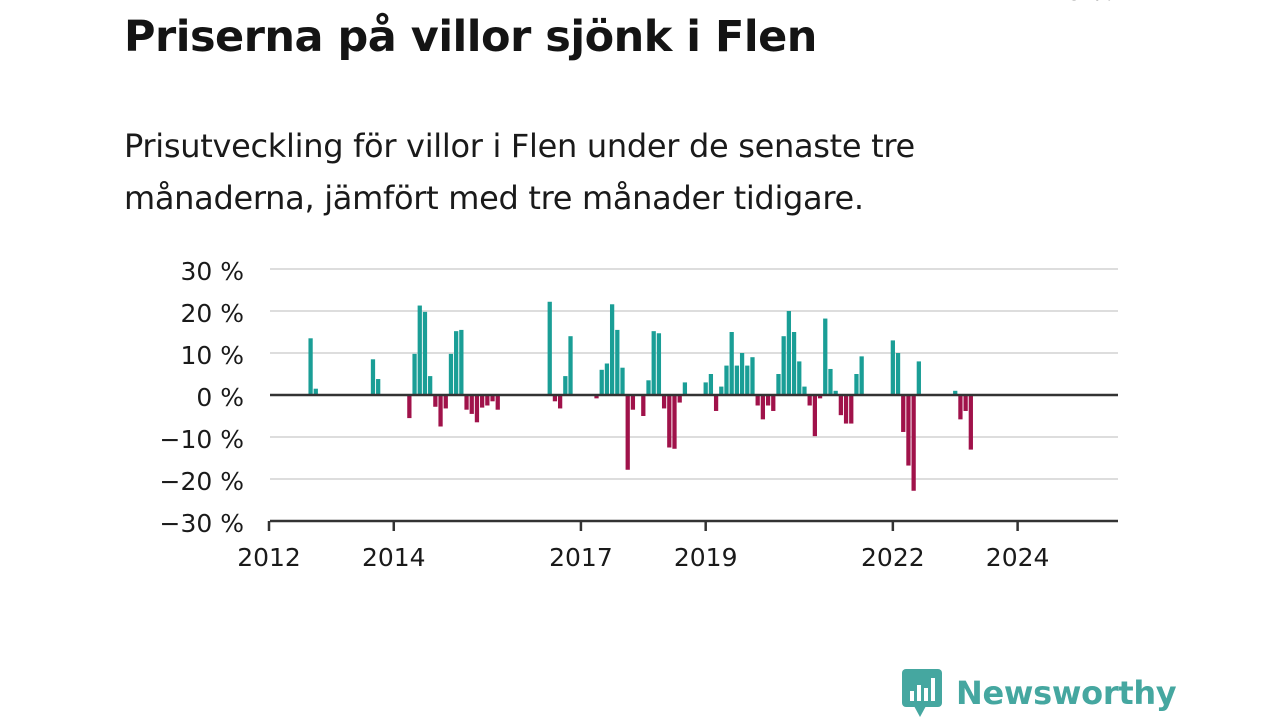 This screenshot has width=1280, height=720. What do you see at coordinates (1018, 557) in the screenshot?
I see `x-tick-label: 2024` at bounding box center [1018, 557].